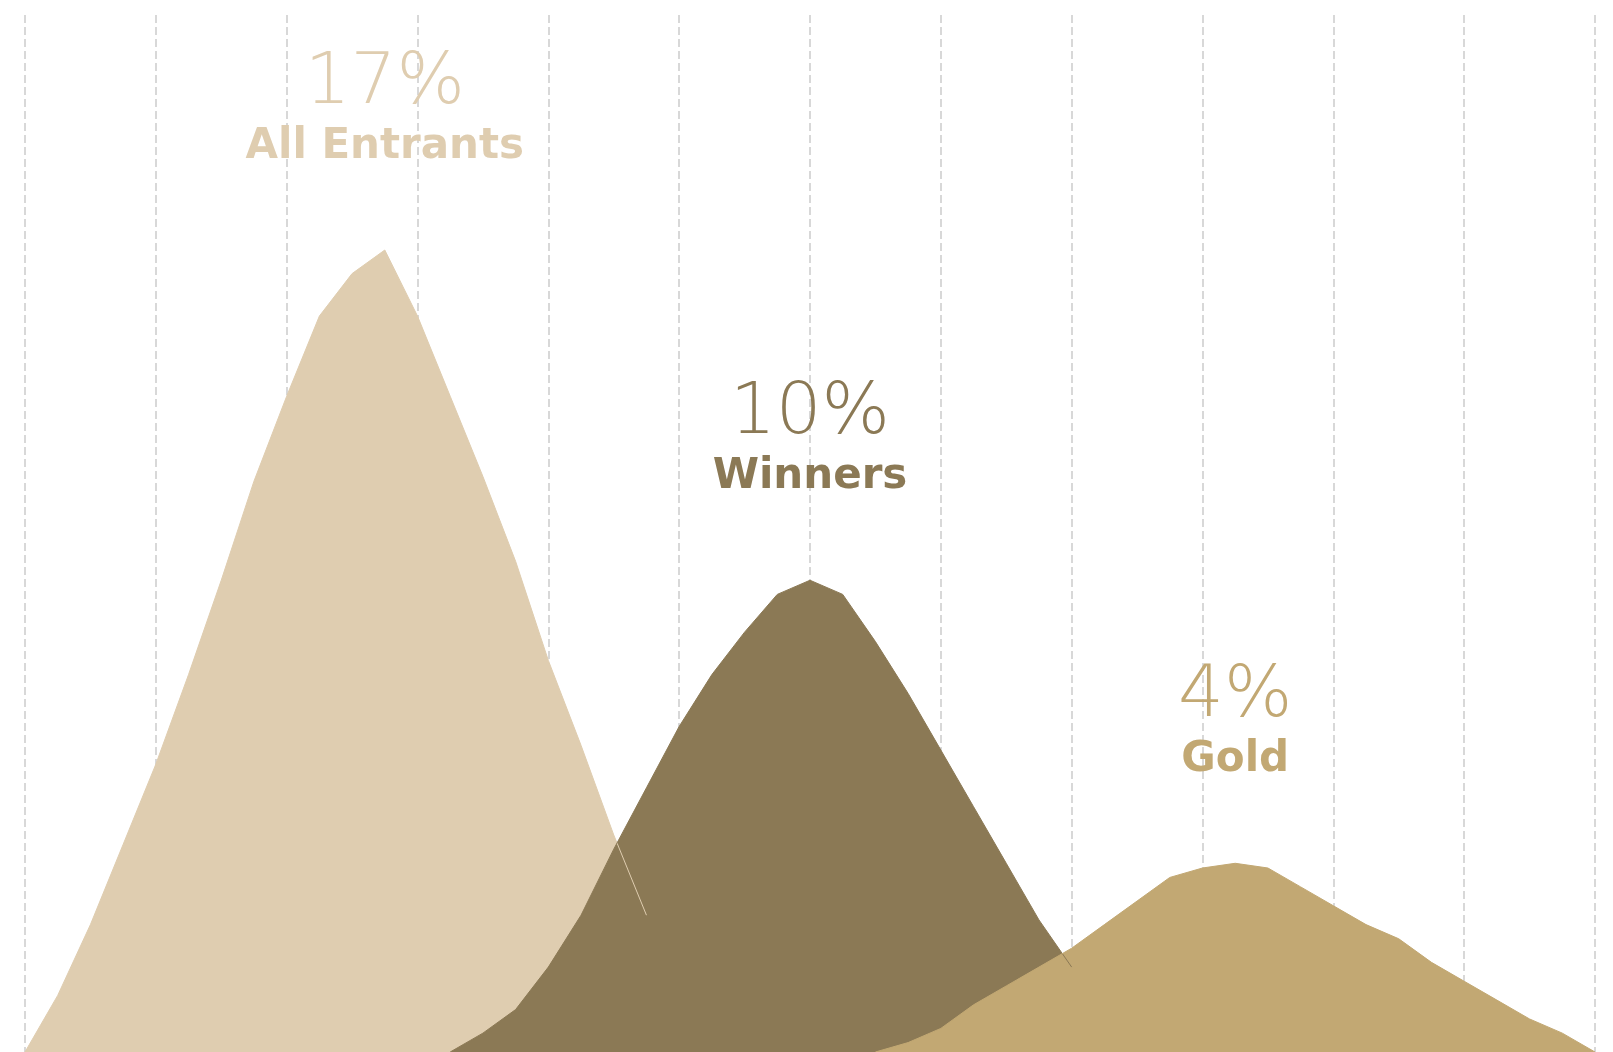 The width and height of the screenshot is (1613, 1052). Describe the element at coordinates (1235, 691) in the screenshot. I see `data-label: 4%` at that location.